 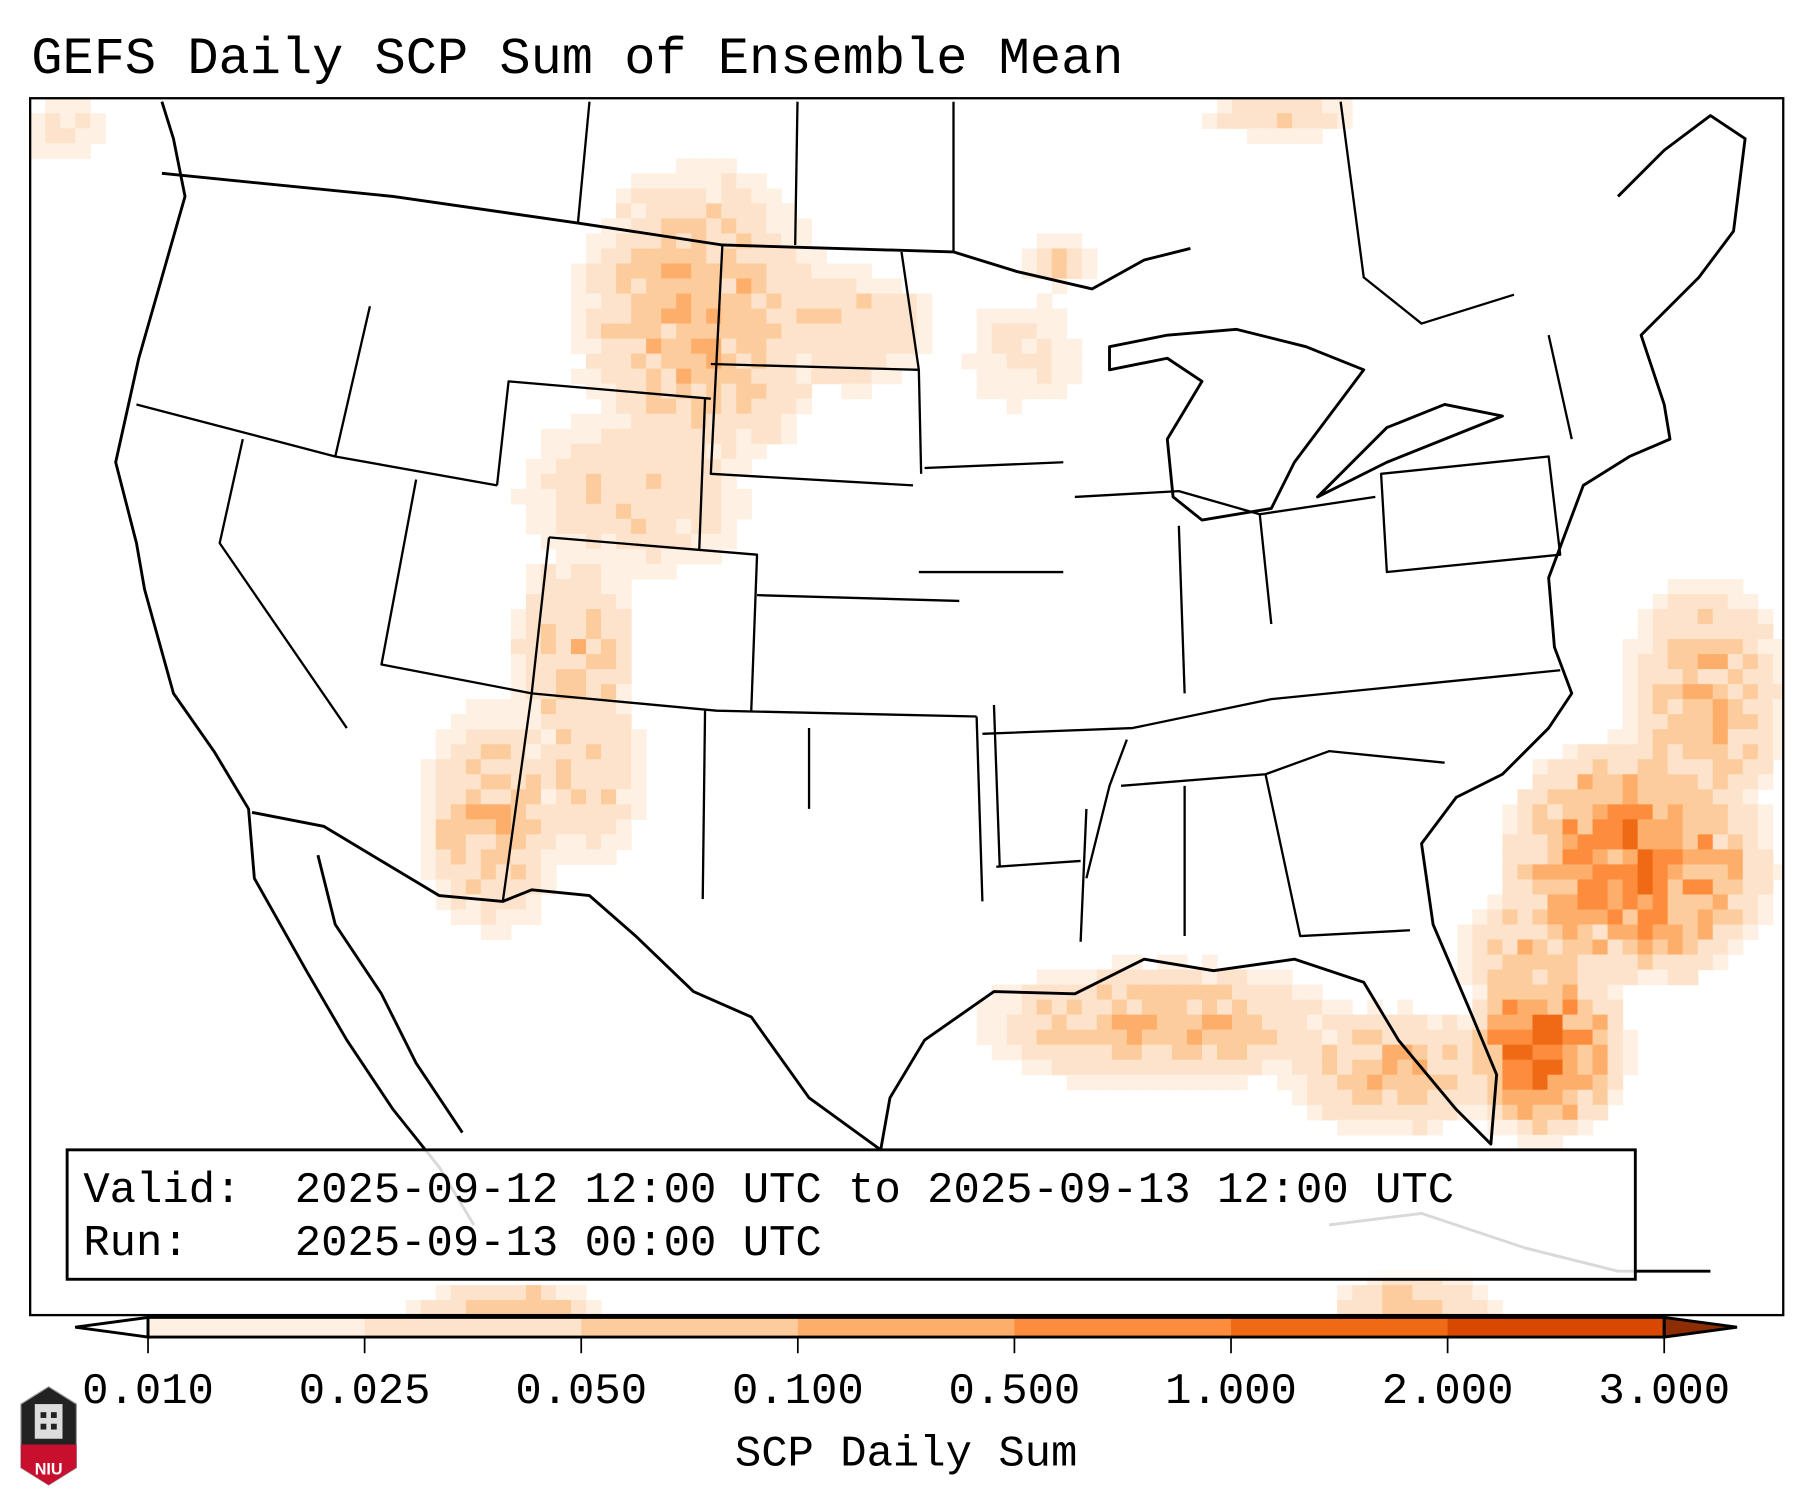 I want to click on canada-provinces, so click(x=1074, y=270).